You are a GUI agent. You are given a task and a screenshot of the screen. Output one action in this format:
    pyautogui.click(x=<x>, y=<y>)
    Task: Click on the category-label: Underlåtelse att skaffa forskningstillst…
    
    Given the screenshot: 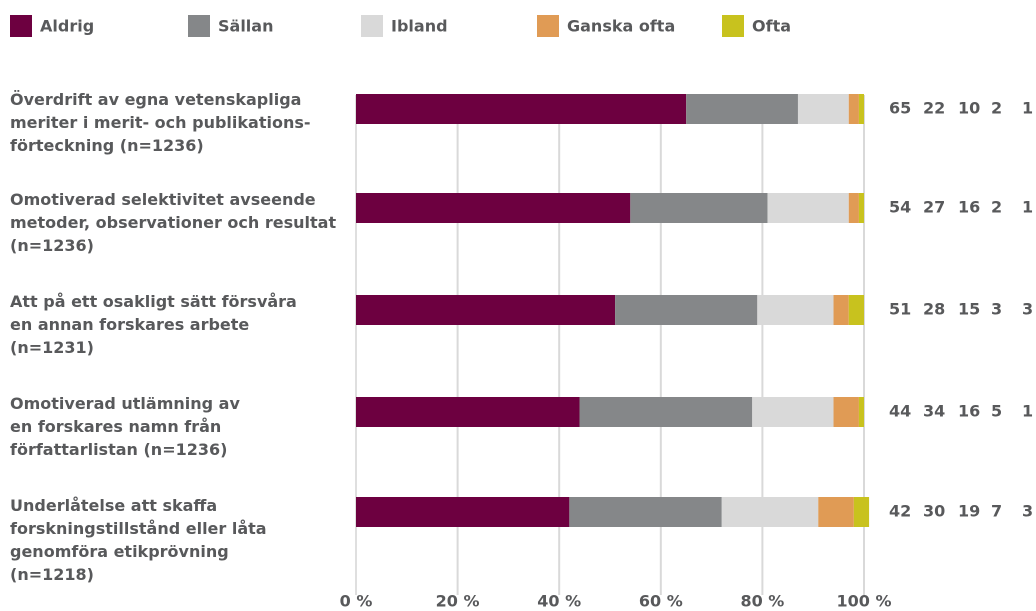 What is the action you would take?
    pyautogui.click(x=138, y=540)
    